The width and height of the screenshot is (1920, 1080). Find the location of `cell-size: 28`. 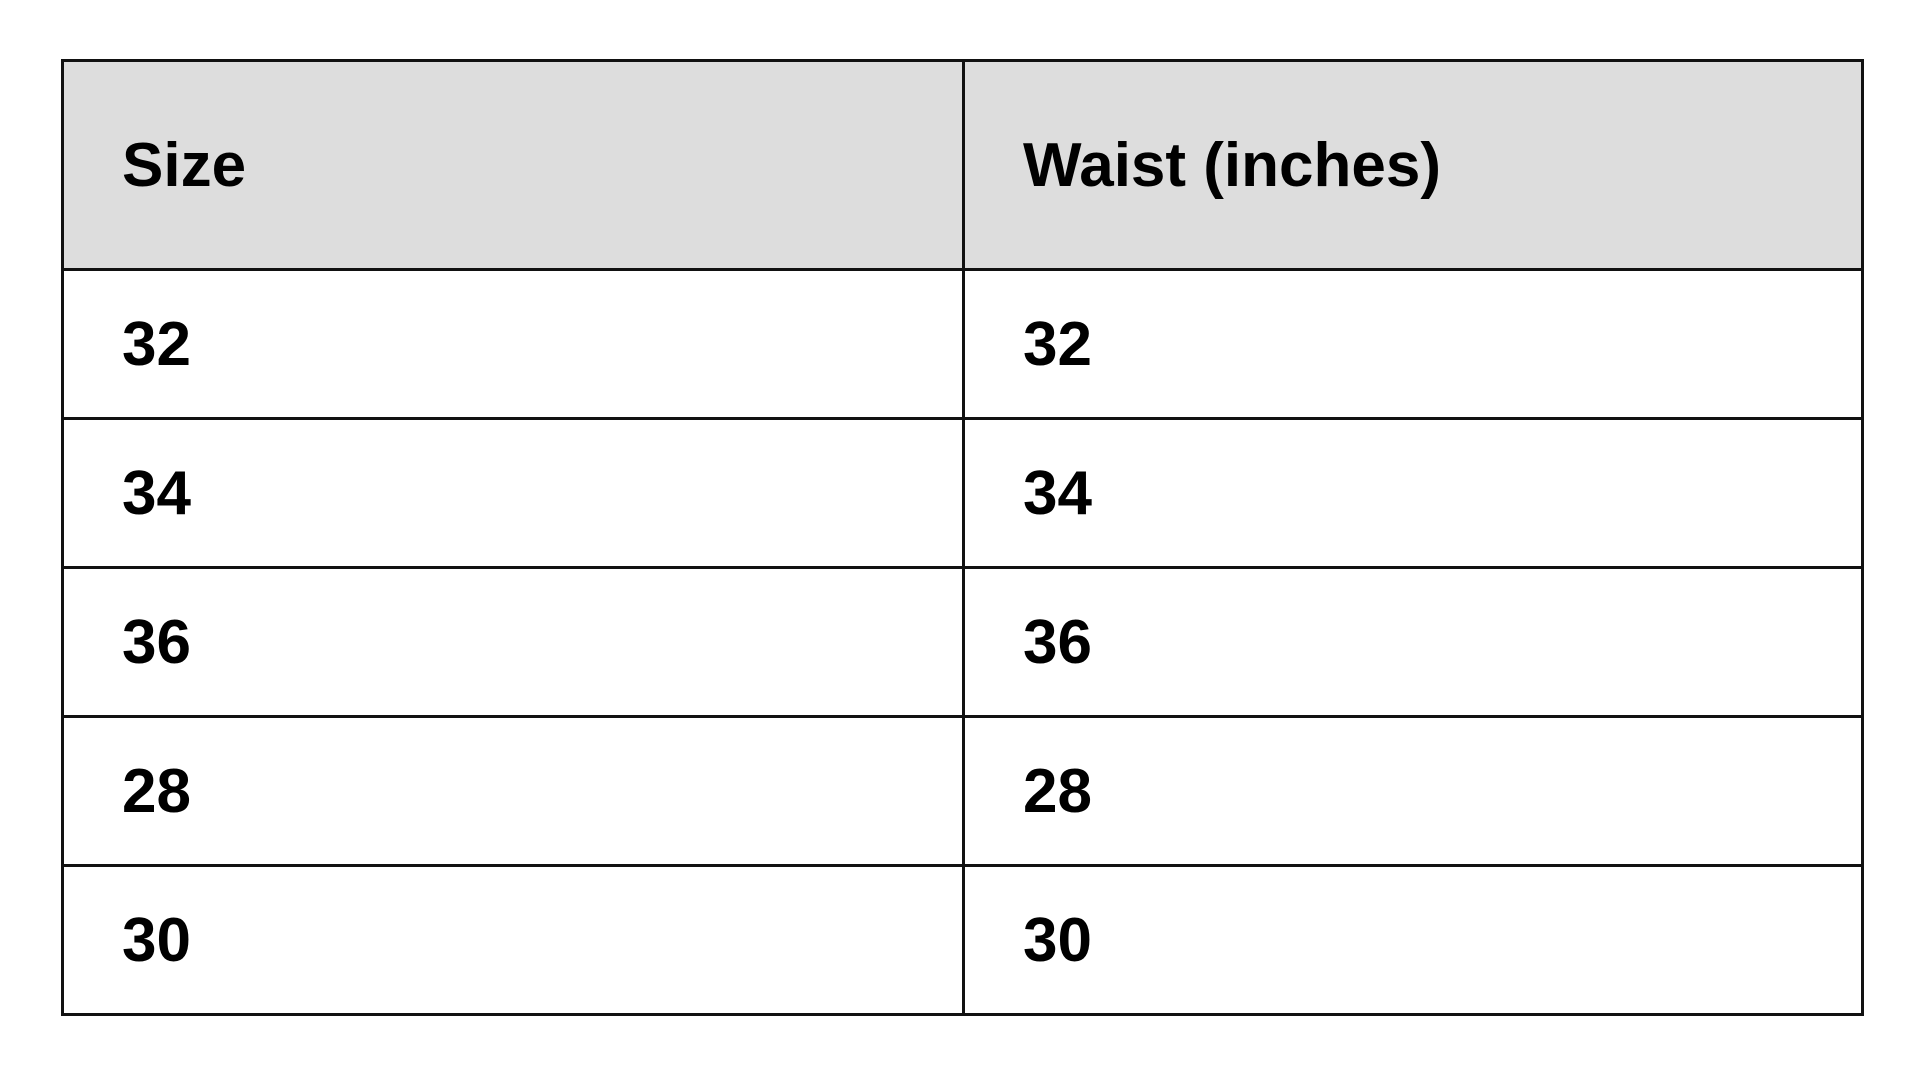

cell-size: 28 is located at coordinates (513, 791).